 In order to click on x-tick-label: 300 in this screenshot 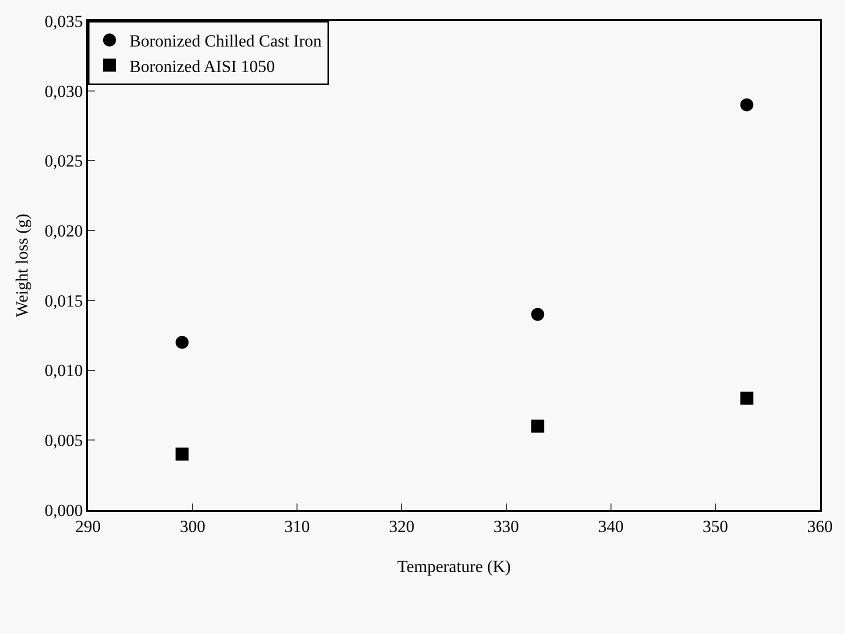, I will do `click(193, 526)`.